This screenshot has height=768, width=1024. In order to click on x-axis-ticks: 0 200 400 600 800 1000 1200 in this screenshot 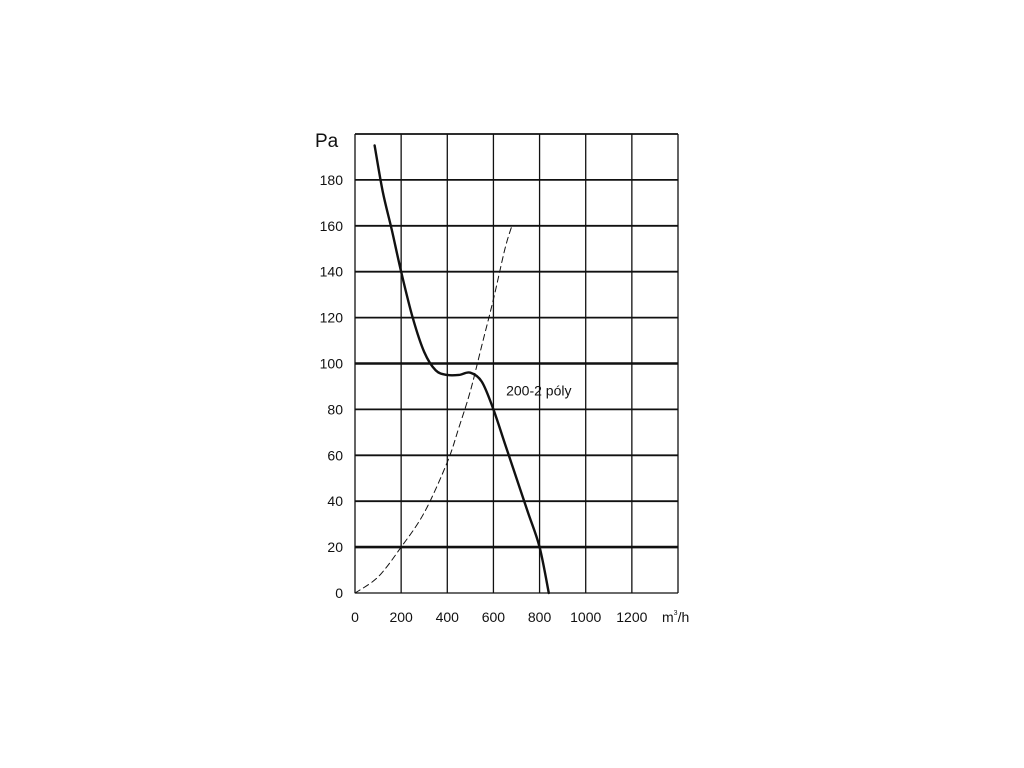, I will do `click(499, 617)`.